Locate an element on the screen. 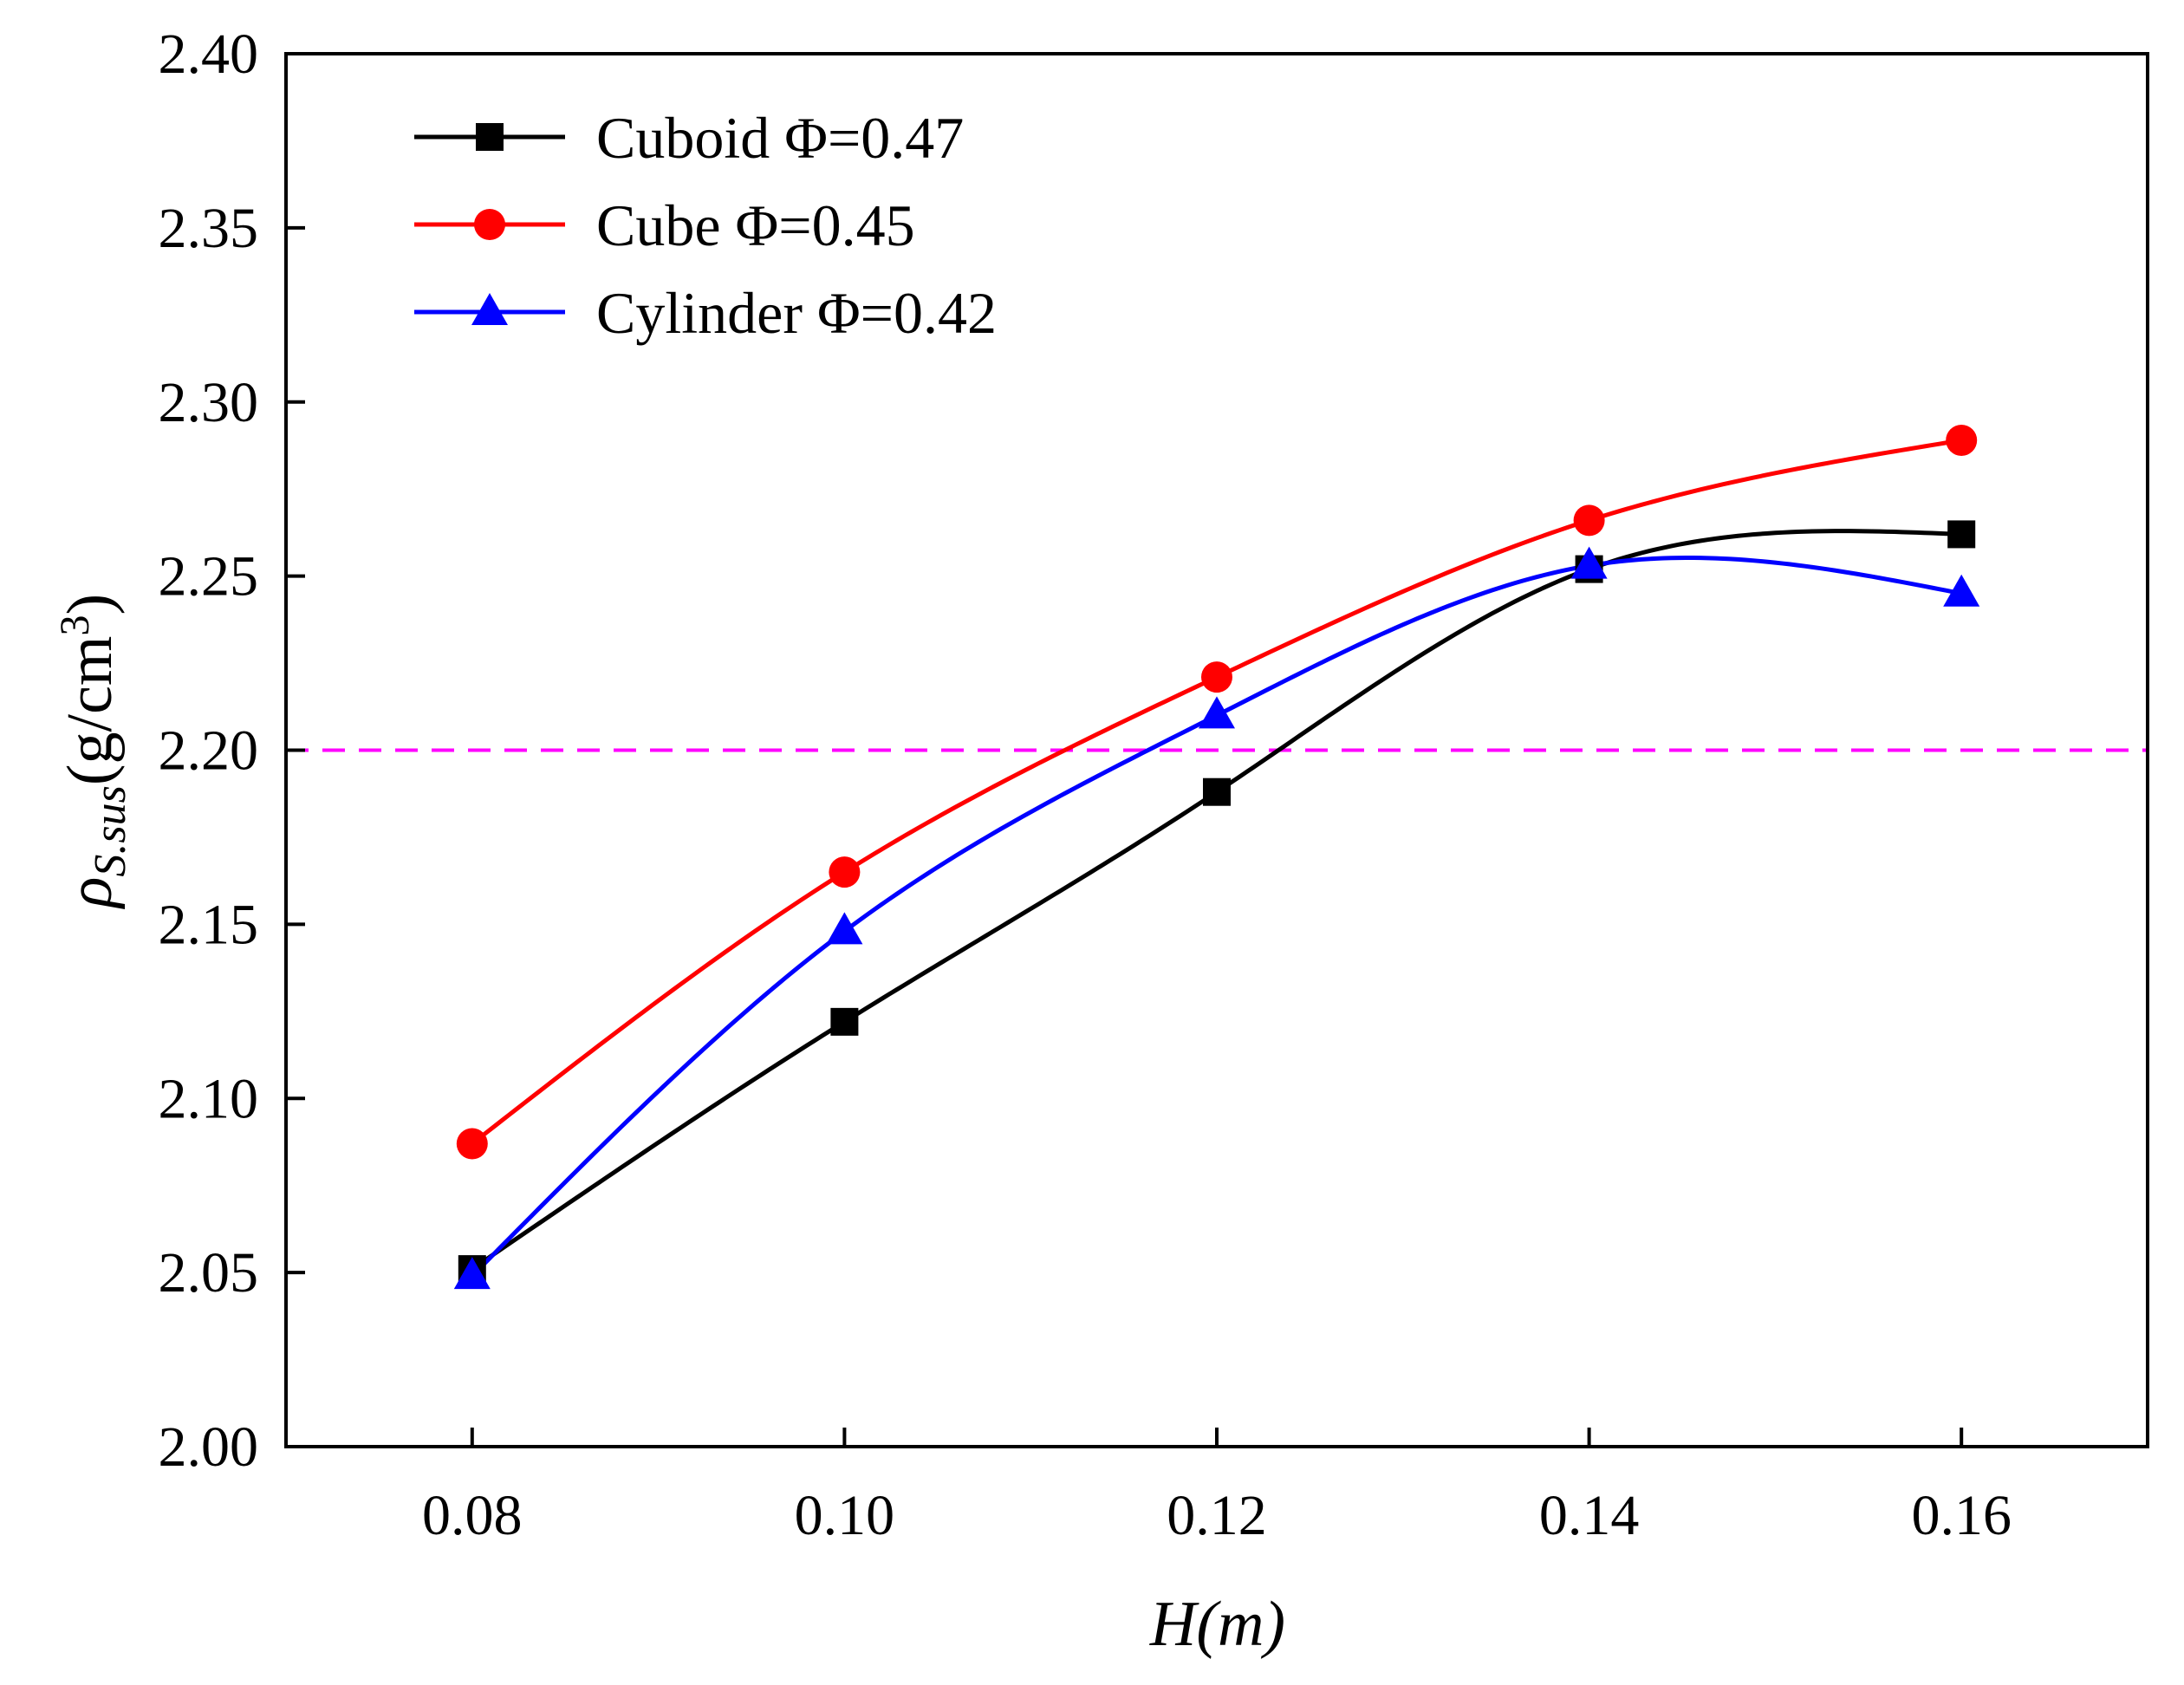 This screenshot has height=1685, width=2184. y-axis-label-superscript: 3 is located at coordinates (75, 625).